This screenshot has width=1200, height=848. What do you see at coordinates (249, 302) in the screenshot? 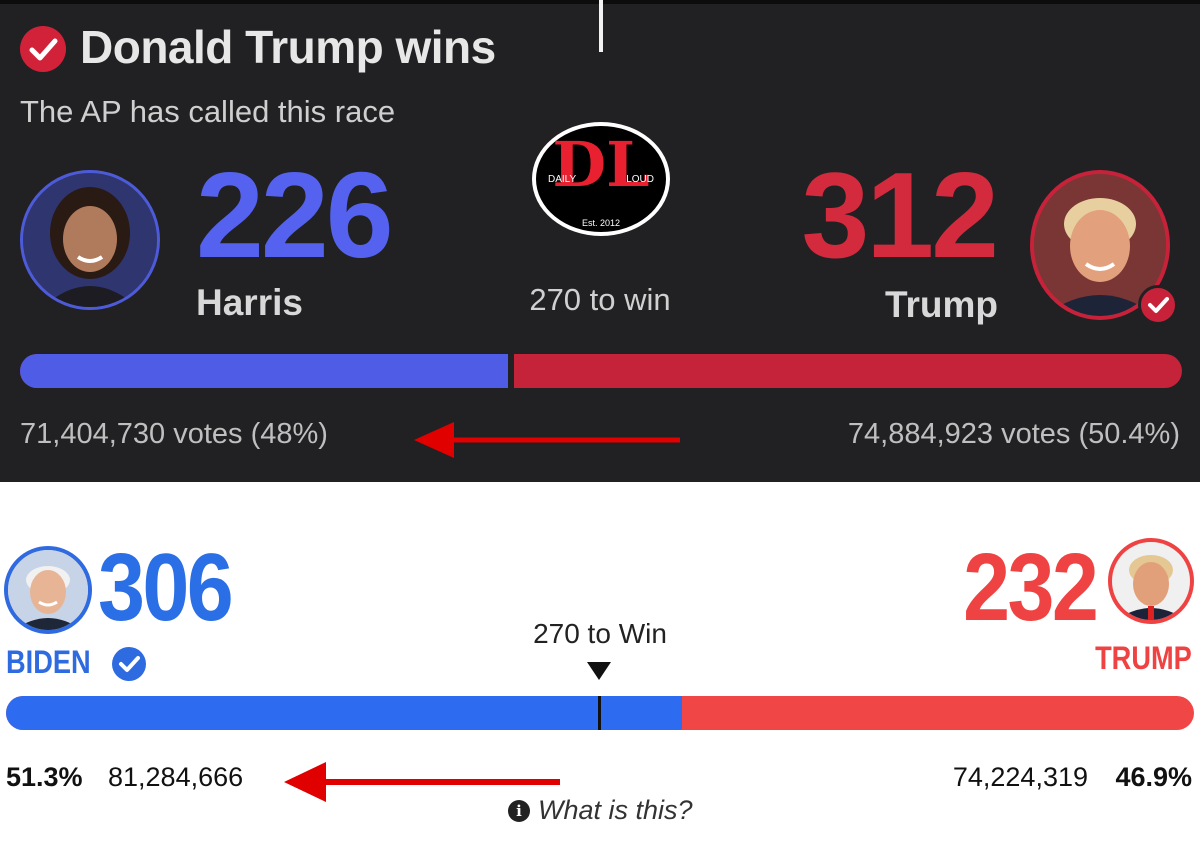
I see `harris-name-label: Harris` at bounding box center [249, 302].